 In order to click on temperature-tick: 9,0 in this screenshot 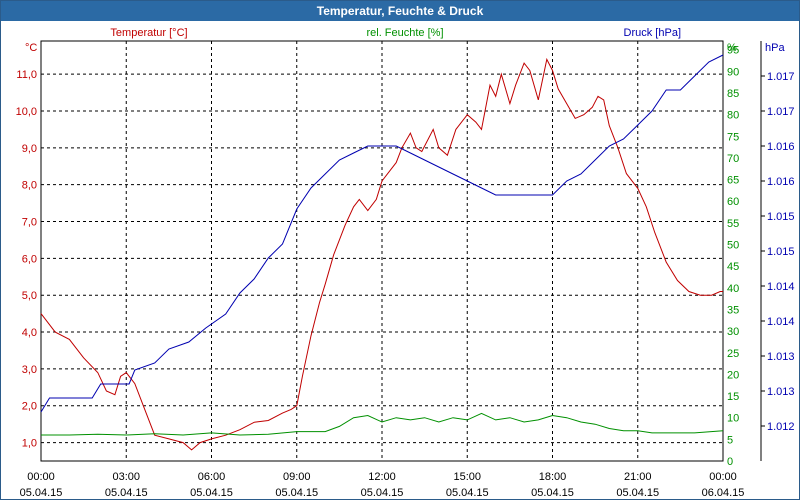, I will do `click(29, 149)`.